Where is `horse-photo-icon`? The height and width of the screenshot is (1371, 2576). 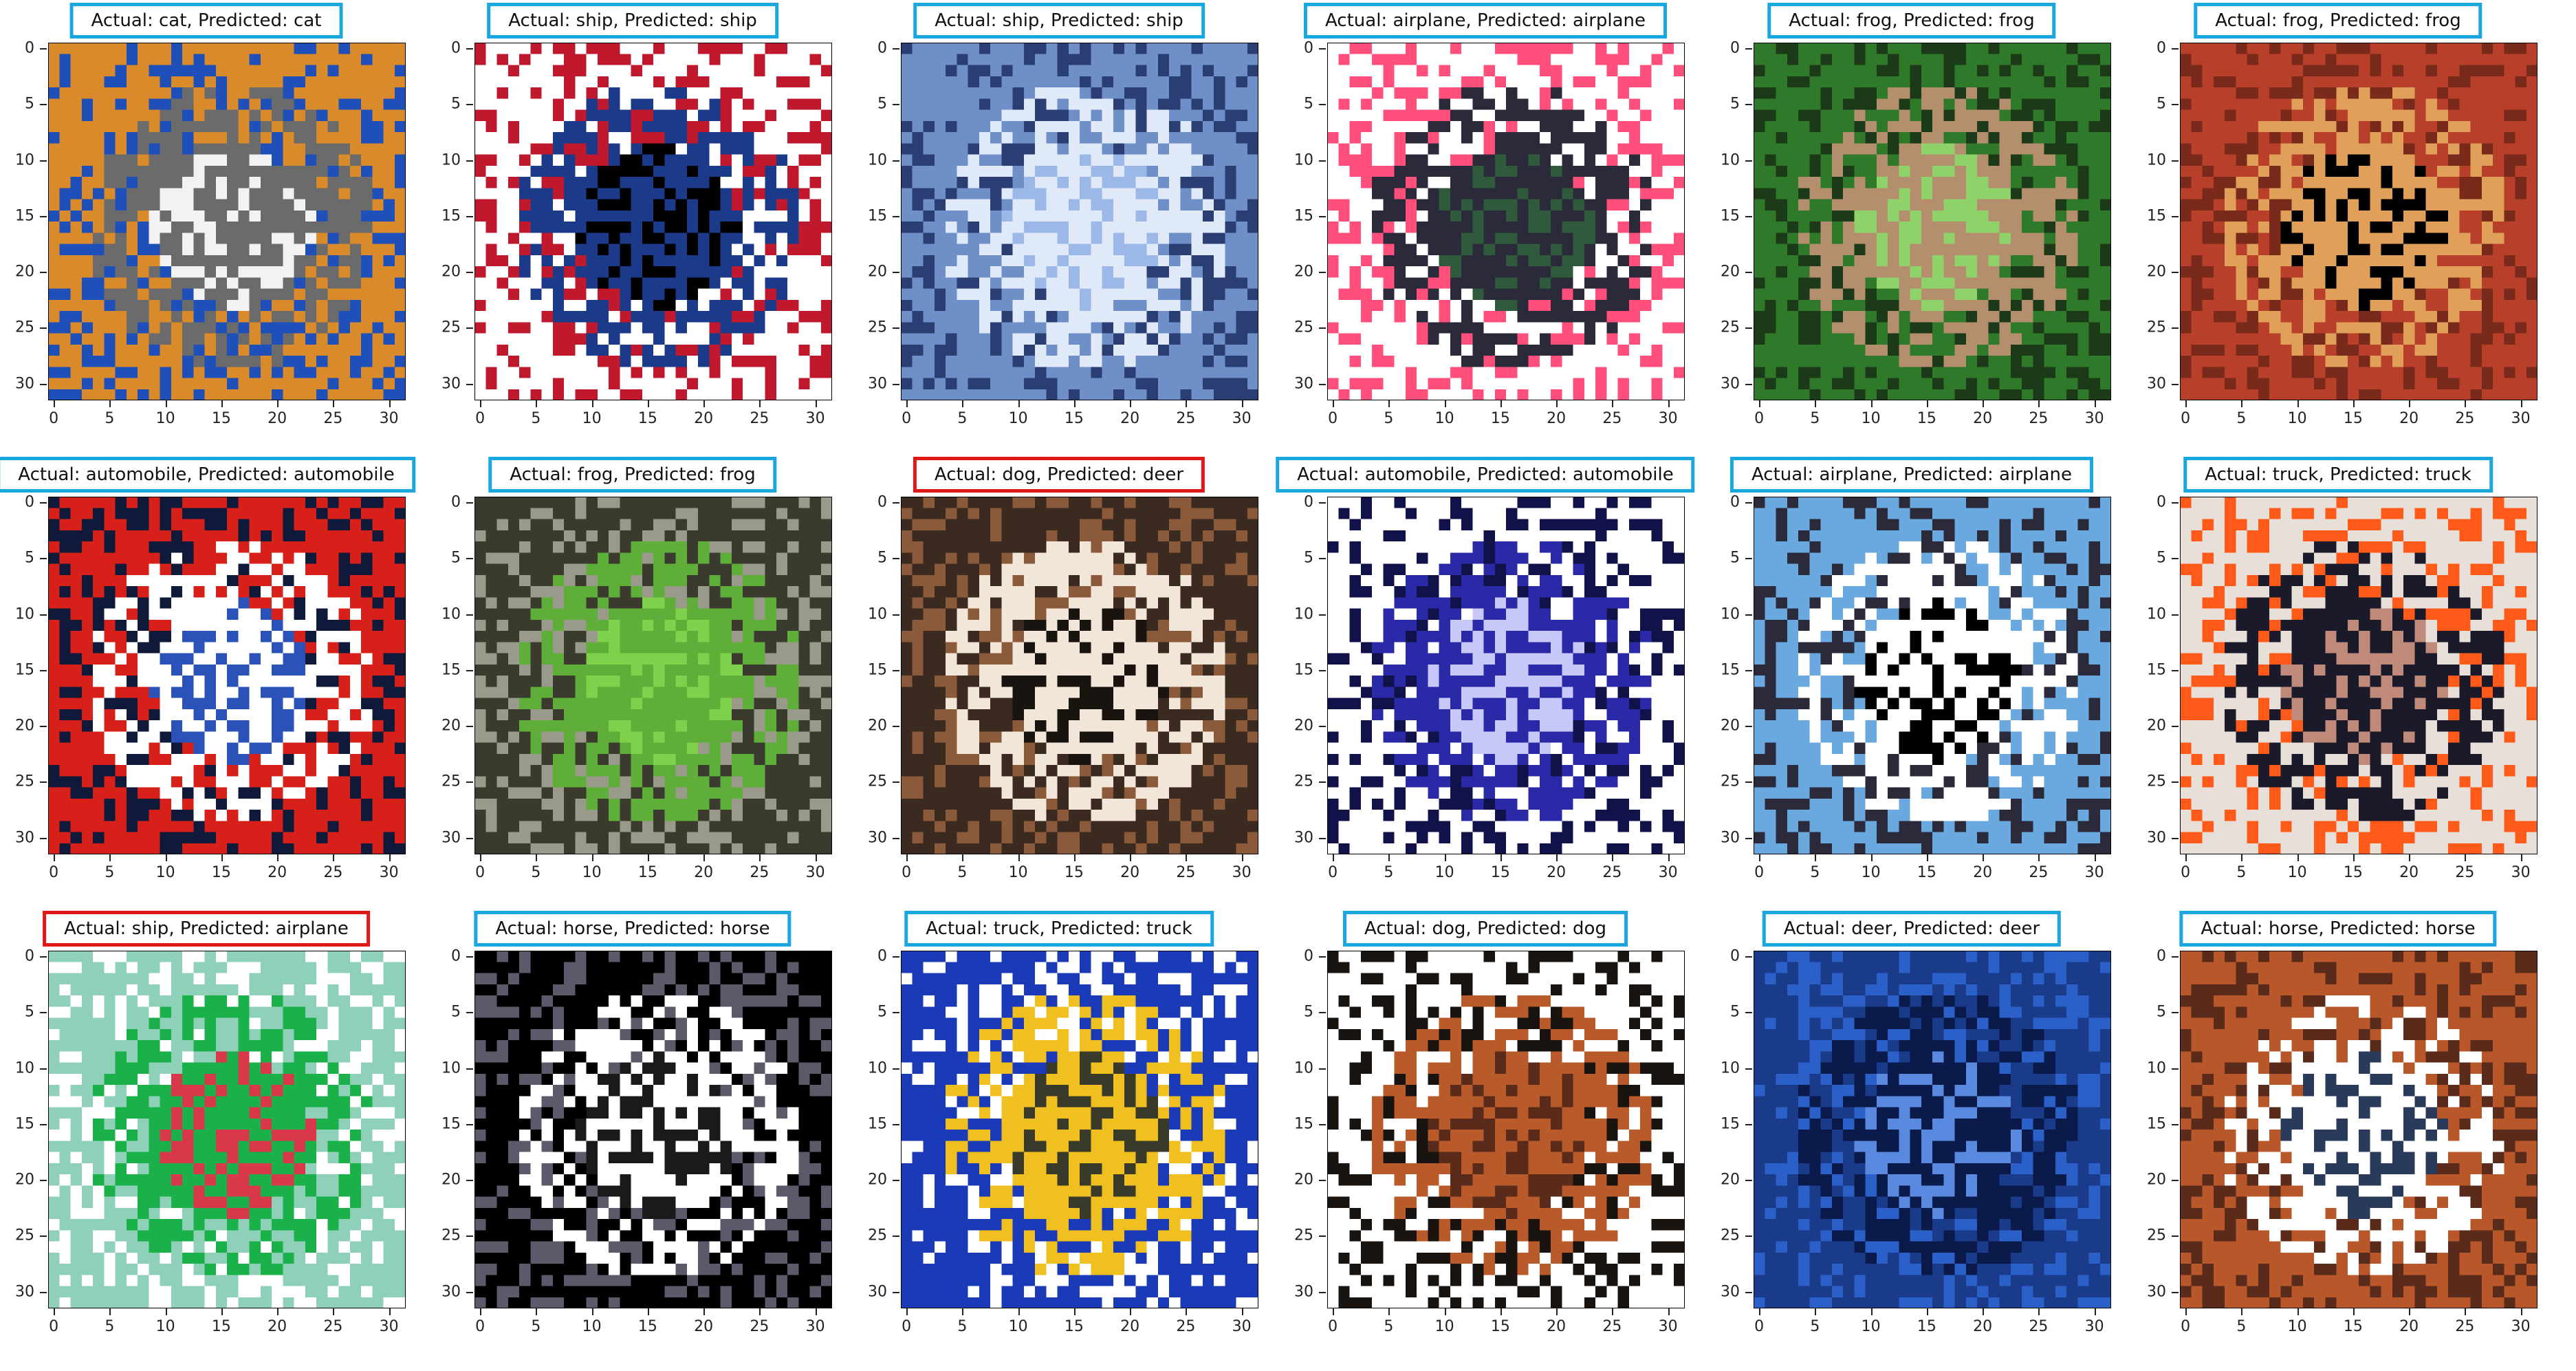 horse-photo-icon is located at coordinates (653, 1130).